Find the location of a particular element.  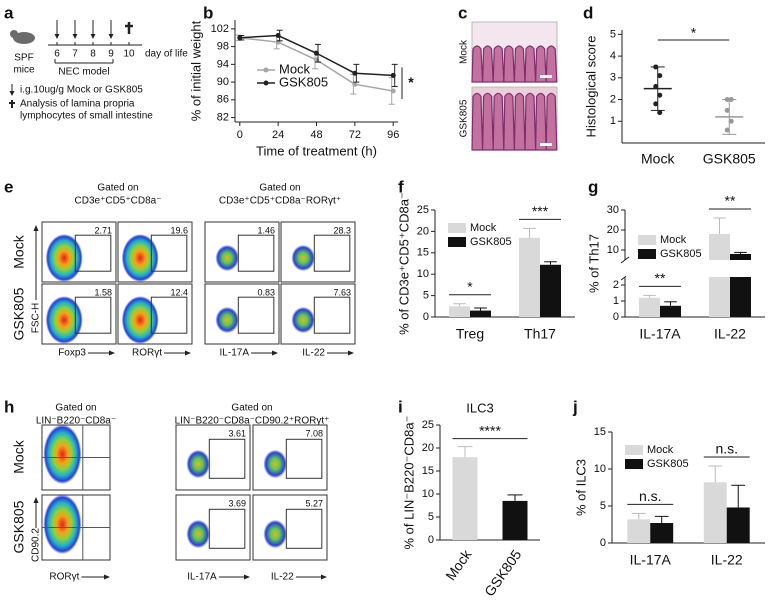

day-label: 10 is located at coordinates (129, 54).